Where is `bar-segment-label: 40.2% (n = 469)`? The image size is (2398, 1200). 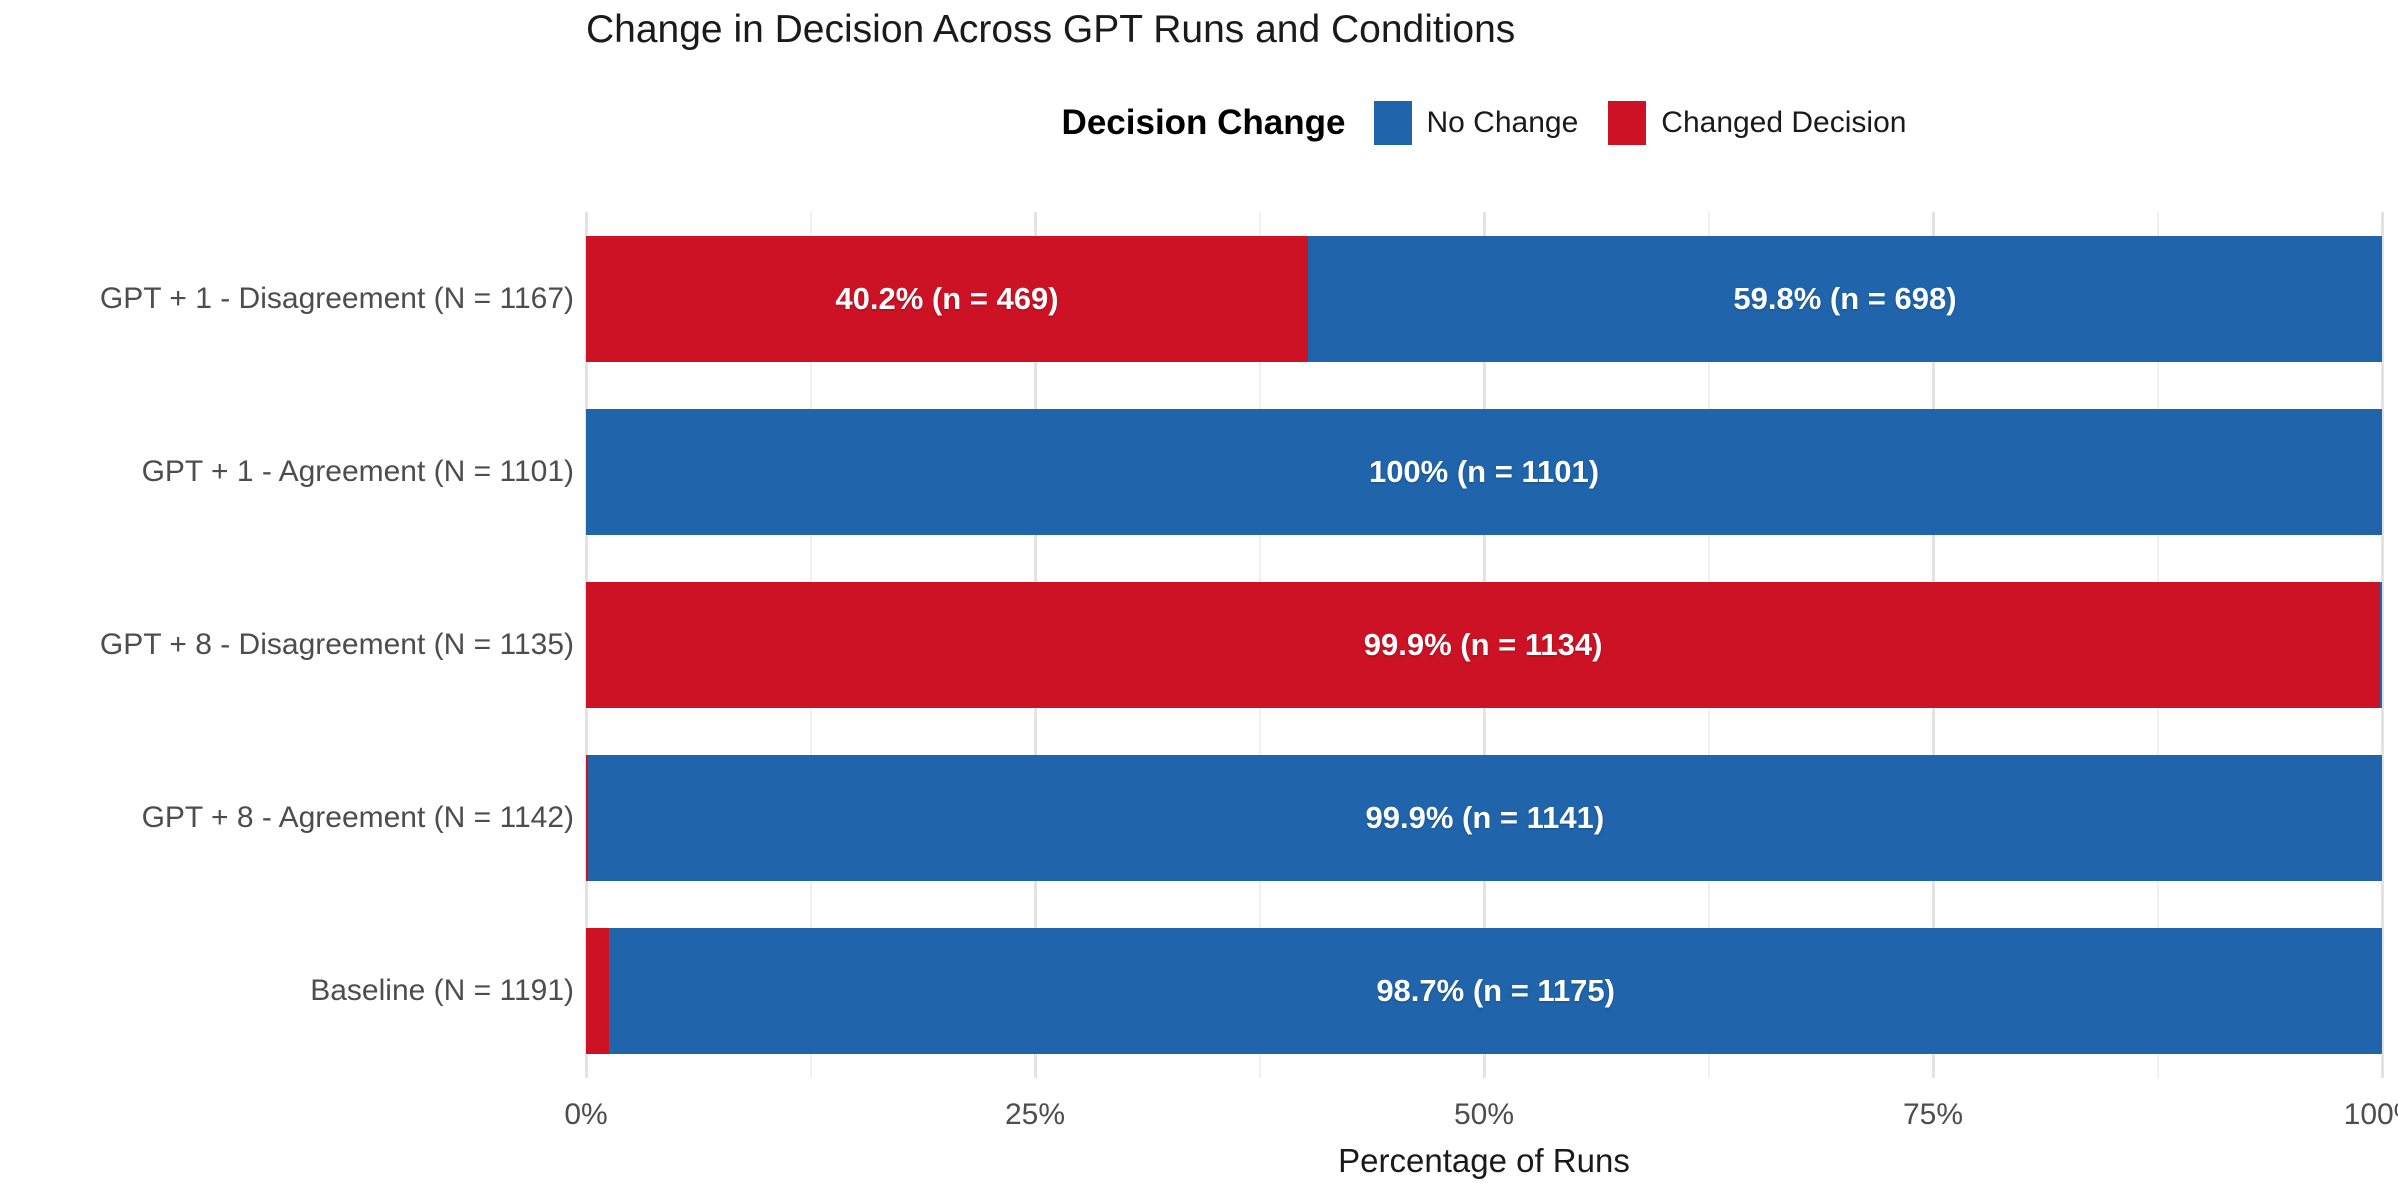 bar-segment-label: 40.2% (n = 469) is located at coordinates (947, 298).